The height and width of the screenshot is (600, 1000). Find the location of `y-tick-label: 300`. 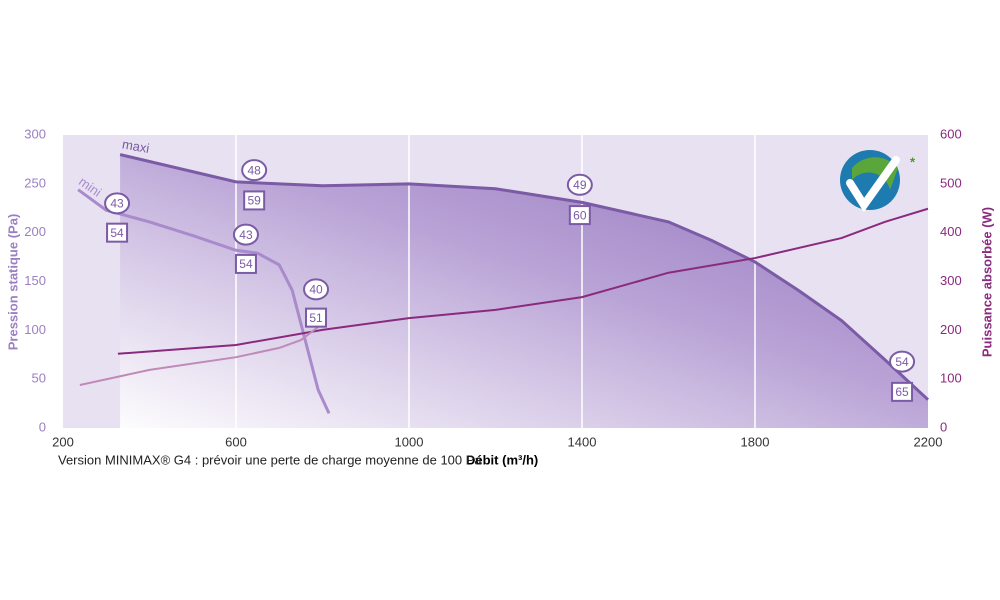

y-tick-label: 300 is located at coordinates (35, 133).